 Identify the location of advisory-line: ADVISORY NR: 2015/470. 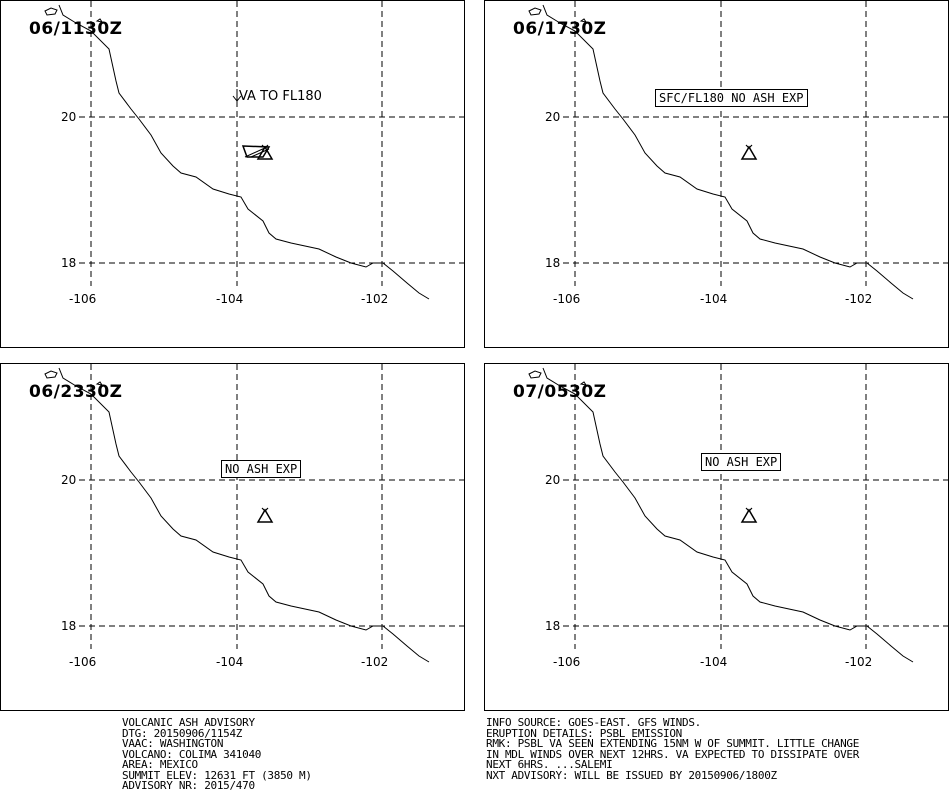
(188, 785).